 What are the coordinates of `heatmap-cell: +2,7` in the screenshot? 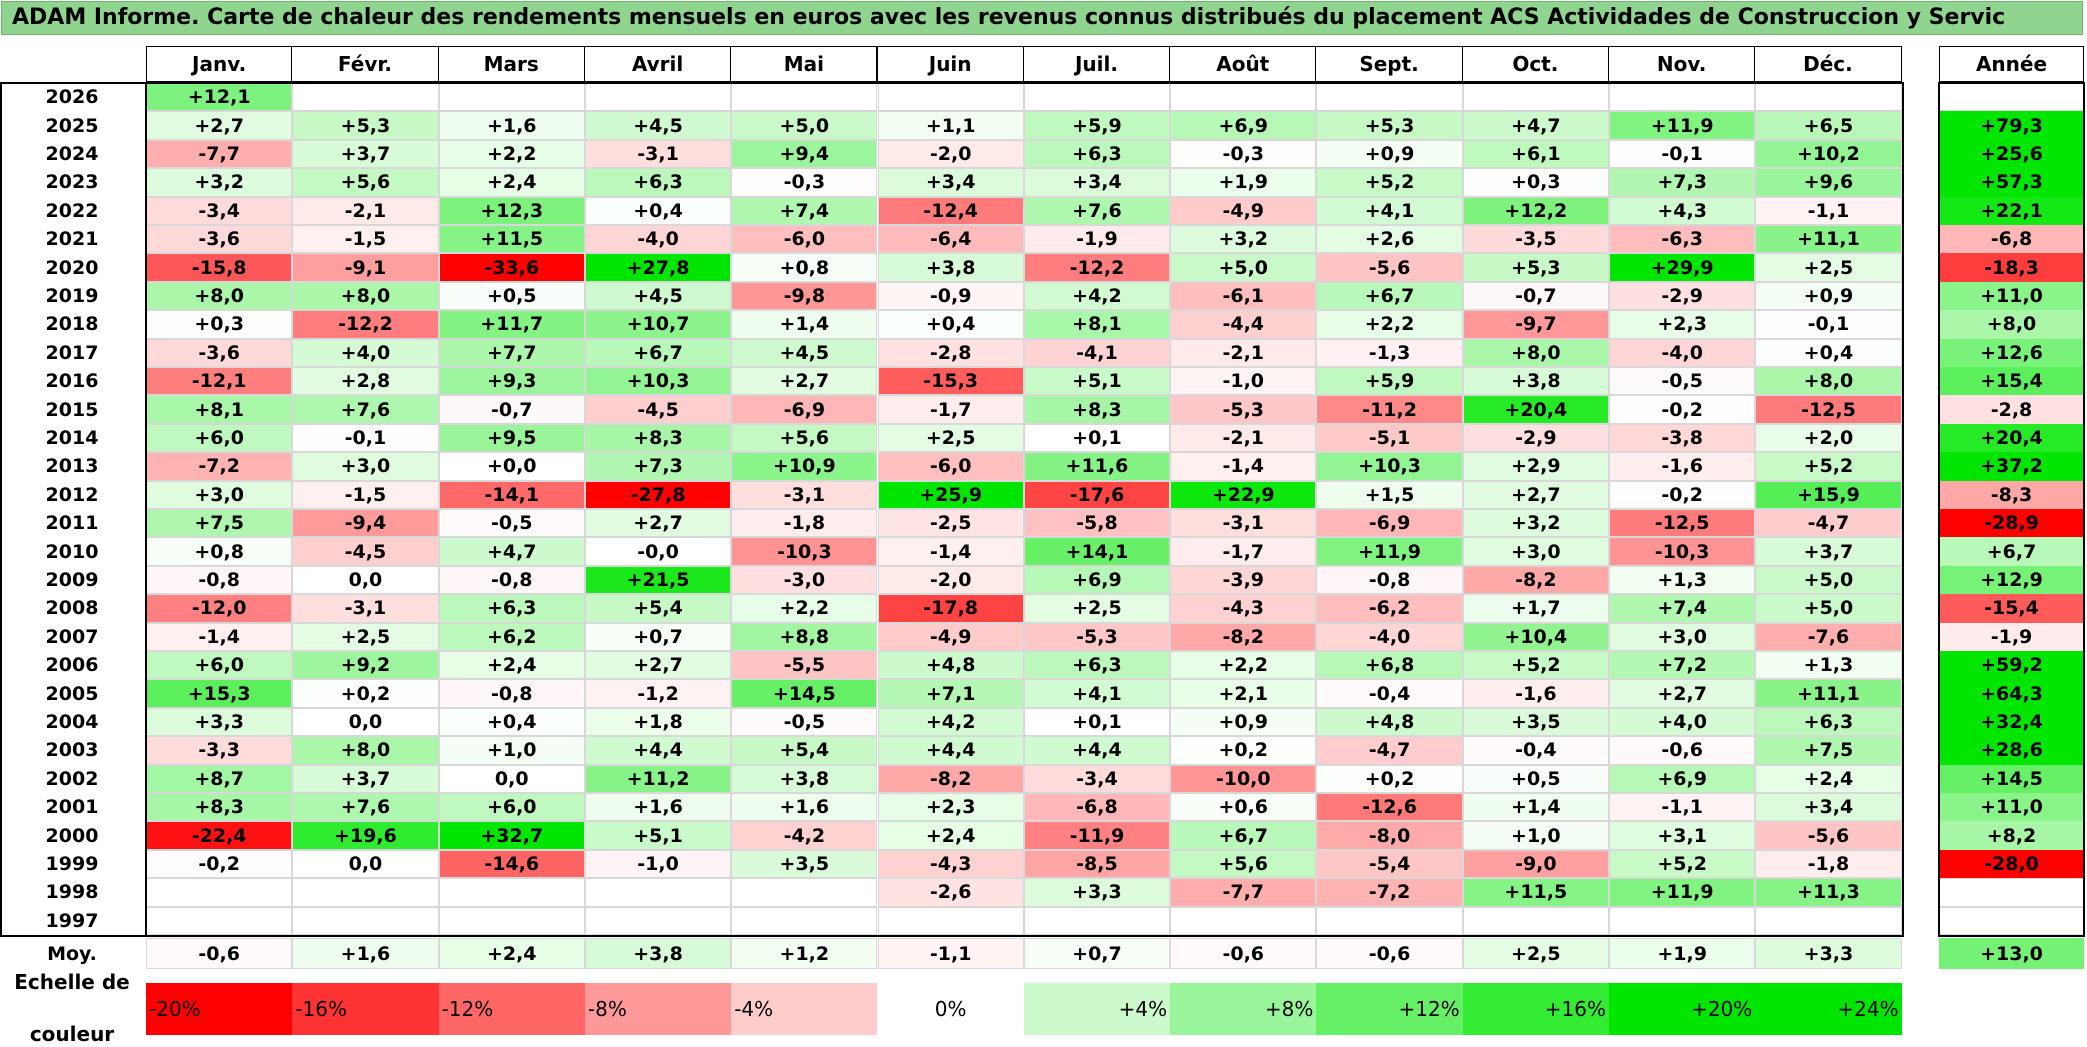 It's located at (658, 523).